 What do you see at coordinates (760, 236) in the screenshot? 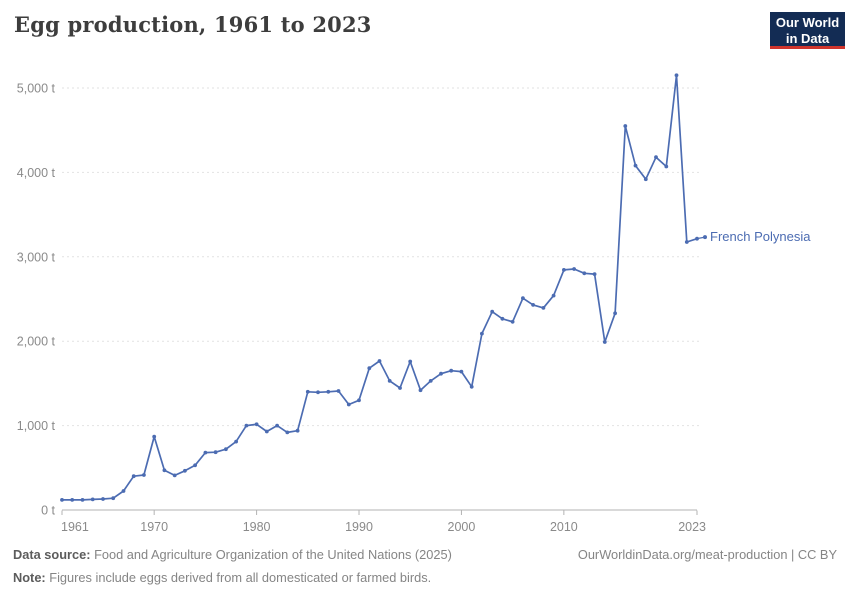
I see `series-entity-label: French Polynesia` at bounding box center [760, 236].